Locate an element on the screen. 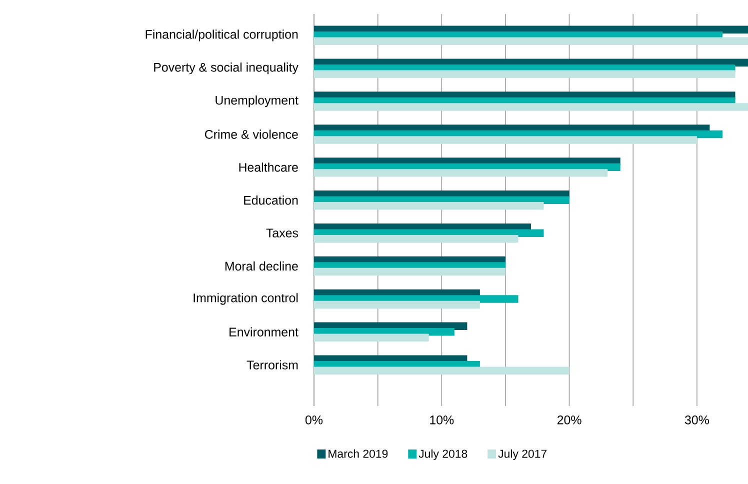 The height and width of the screenshot is (484, 748). y-tick-label: Poverty & social inequality is located at coordinates (226, 68).